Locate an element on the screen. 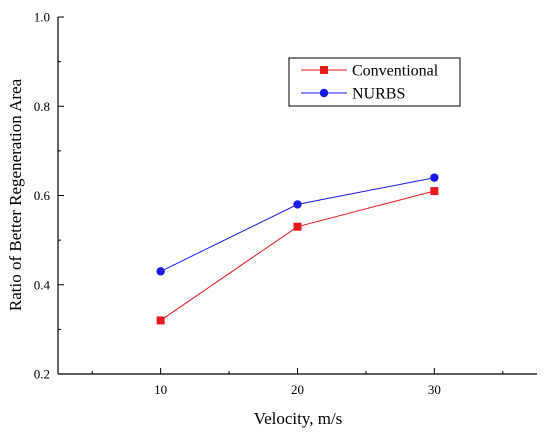 This screenshot has width=550, height=439. series-line-conventional is located at coordinates (297, 255).